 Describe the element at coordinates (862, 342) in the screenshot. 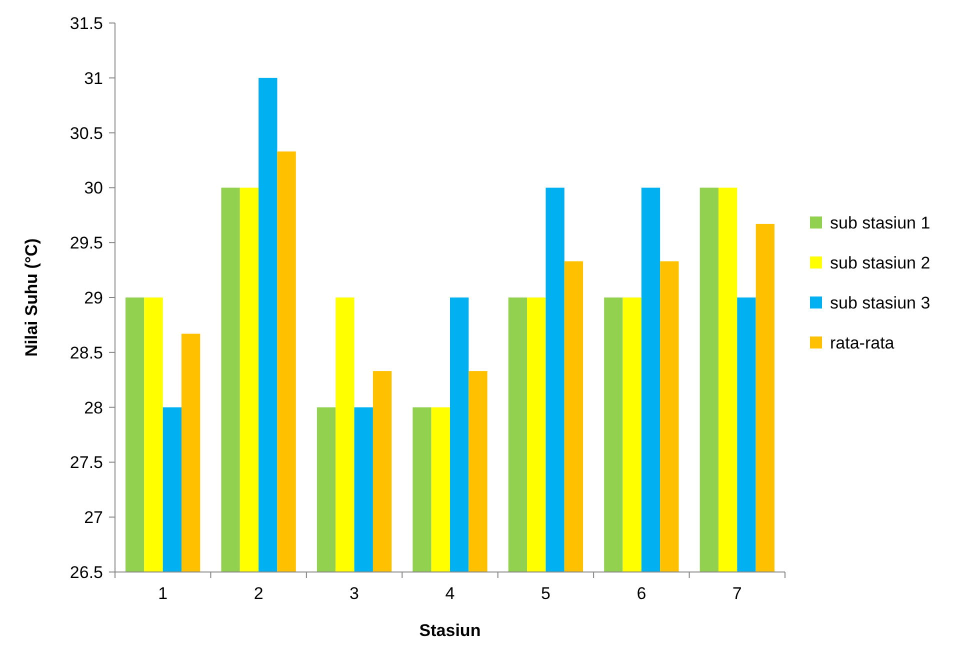

I see `legend-label: rata-rata` at that location.